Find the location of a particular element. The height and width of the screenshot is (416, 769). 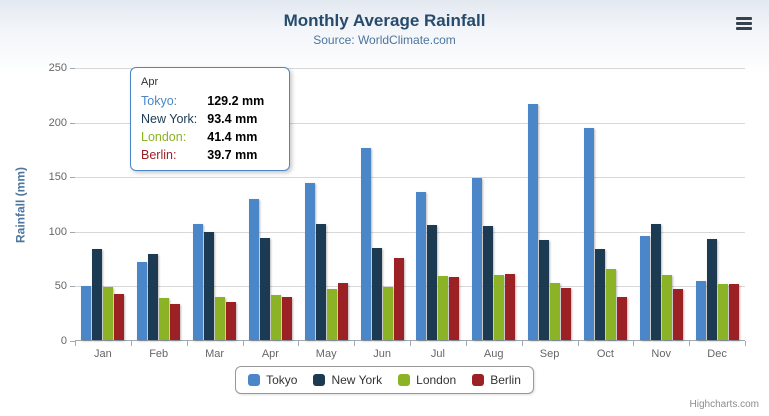

bar-berlin-mar is located at coordinates (231, 321).